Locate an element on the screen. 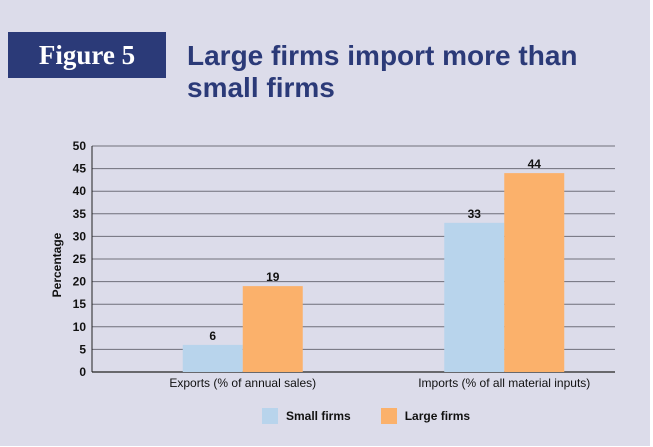 This screenshot has height=447, width=653. legend-item-large: Large firms is located at coordinates (425, 416).